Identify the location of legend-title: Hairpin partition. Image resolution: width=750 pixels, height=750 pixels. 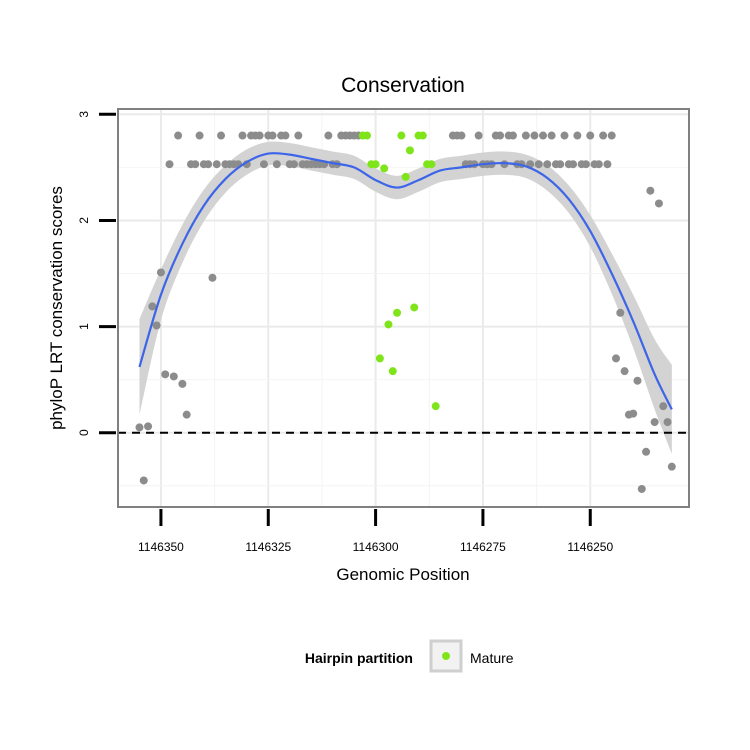
(359, 658).